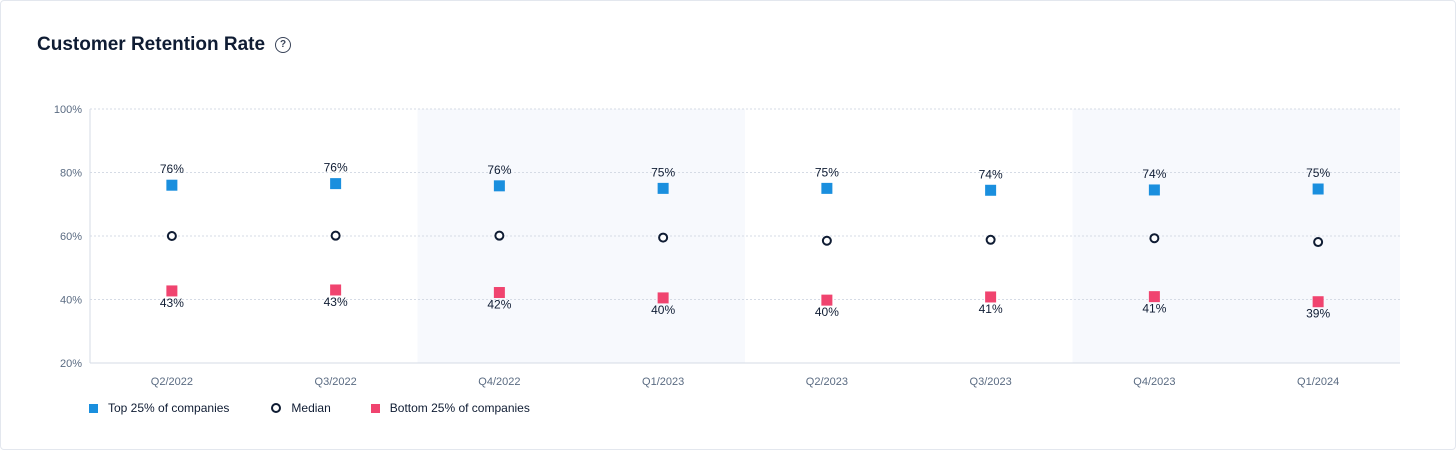 The height and width of the screenshot is (451, 1456). I want to click on chart-title: Customer Retention Rate, so click(151, 44).